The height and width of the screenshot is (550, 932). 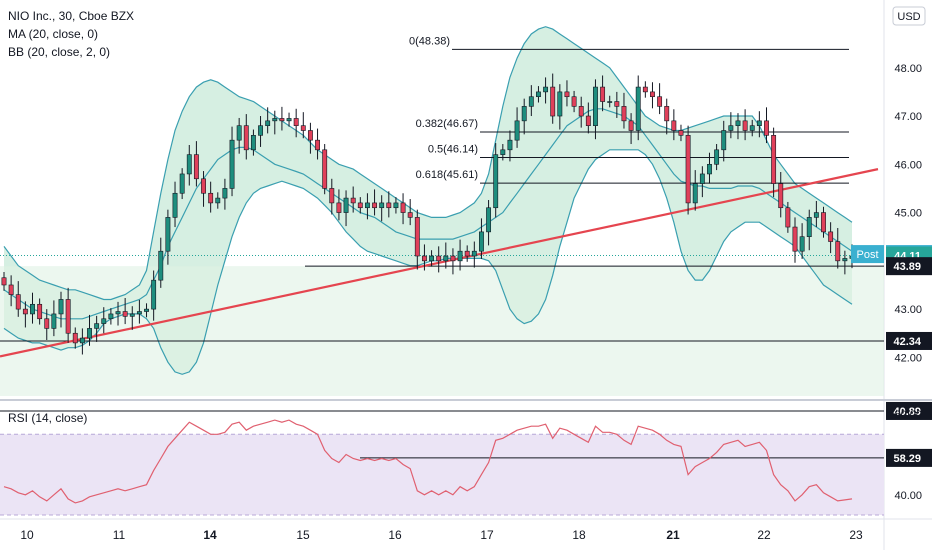 I want to click on currency-button: USD, so click(x=909, y=16).